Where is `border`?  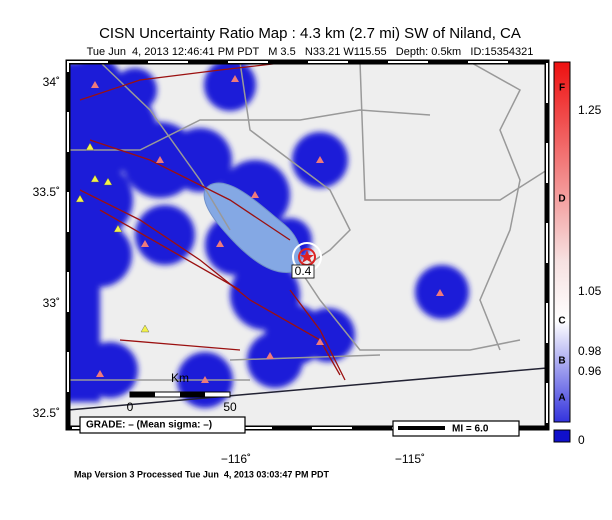
border is located at coordinates (307, 389).